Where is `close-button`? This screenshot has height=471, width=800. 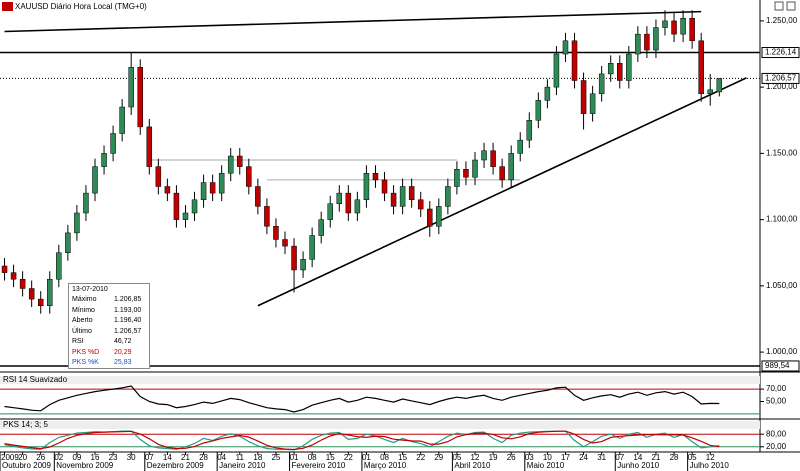
close-button is located at coordinates (791, 6).